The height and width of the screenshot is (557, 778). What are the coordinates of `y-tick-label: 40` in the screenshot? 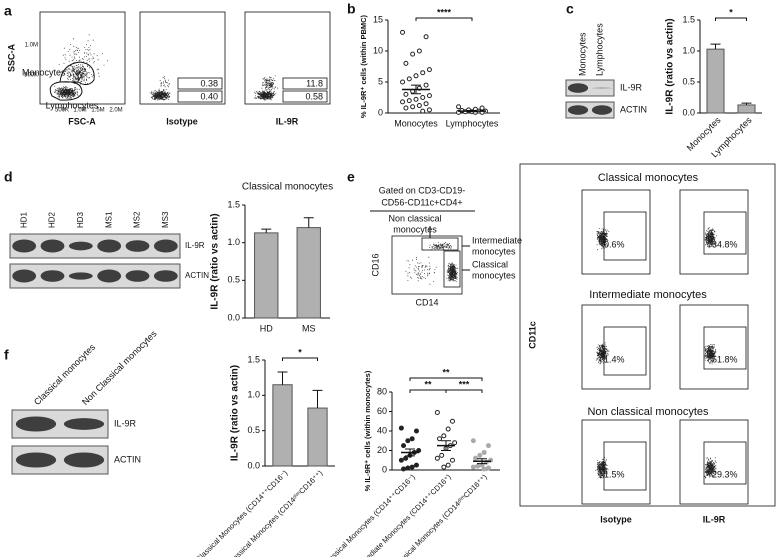 It's located at (382, 430).